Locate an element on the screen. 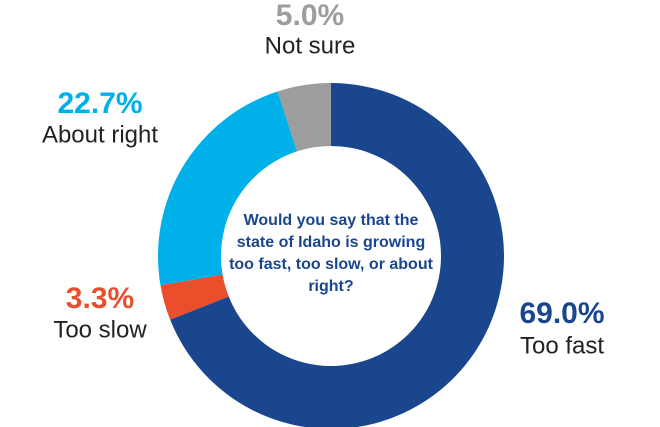 Image resolution: width=660 pixels, height=427 pixels. value-label: 22.7% is located at coordinates (99, 103).